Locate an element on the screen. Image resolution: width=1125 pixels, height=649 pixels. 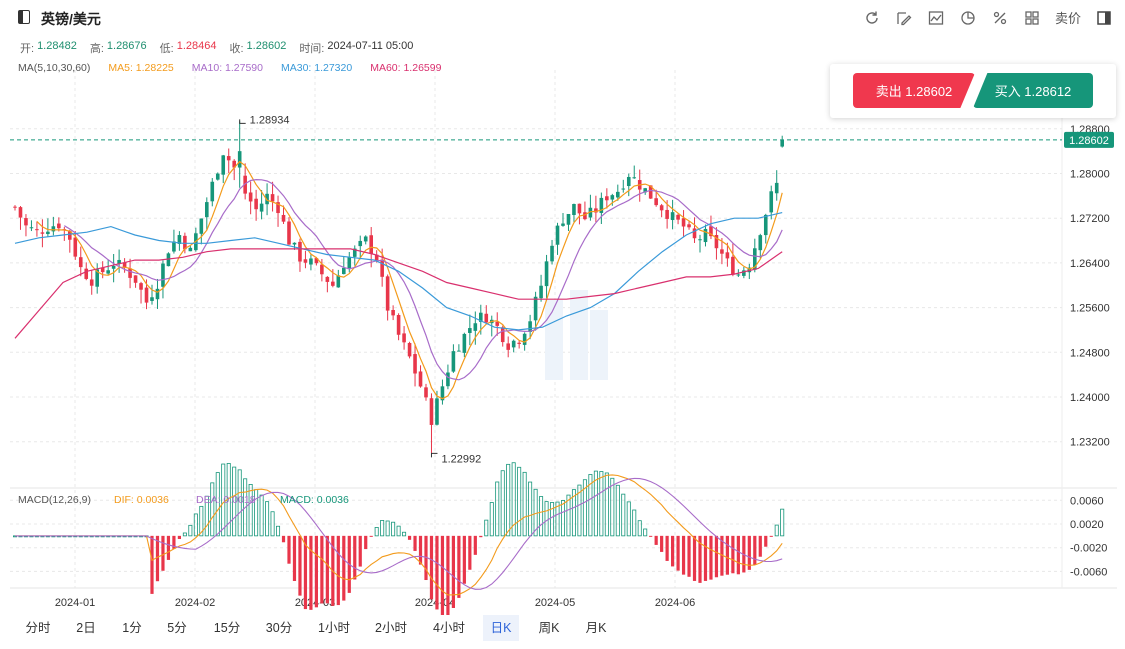
macd-legend-item: MACD: 0.0036 is located at coordinates (314, 500).